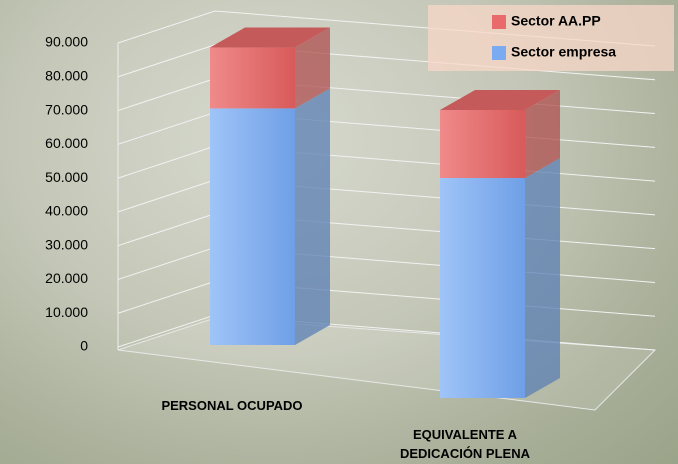 The image size is (678, 464). I want to click on y-tick-label: 50.000, so click(66, 177).